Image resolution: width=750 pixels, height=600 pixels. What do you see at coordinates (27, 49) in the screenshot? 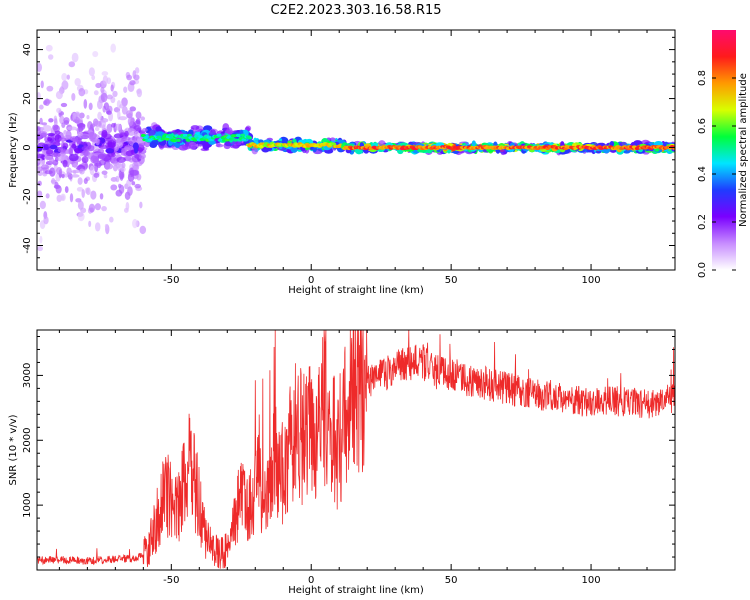
I see `y-tick-label: 40` at bounding box center [27, 49].